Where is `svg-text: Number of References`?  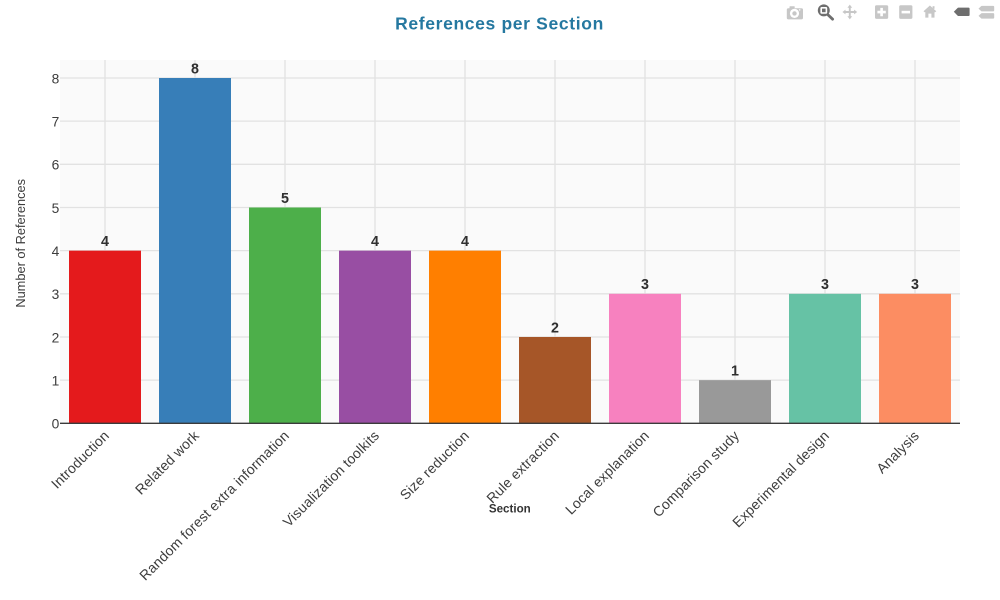 svg-text: Number of References is located at coordinates (20, 243).